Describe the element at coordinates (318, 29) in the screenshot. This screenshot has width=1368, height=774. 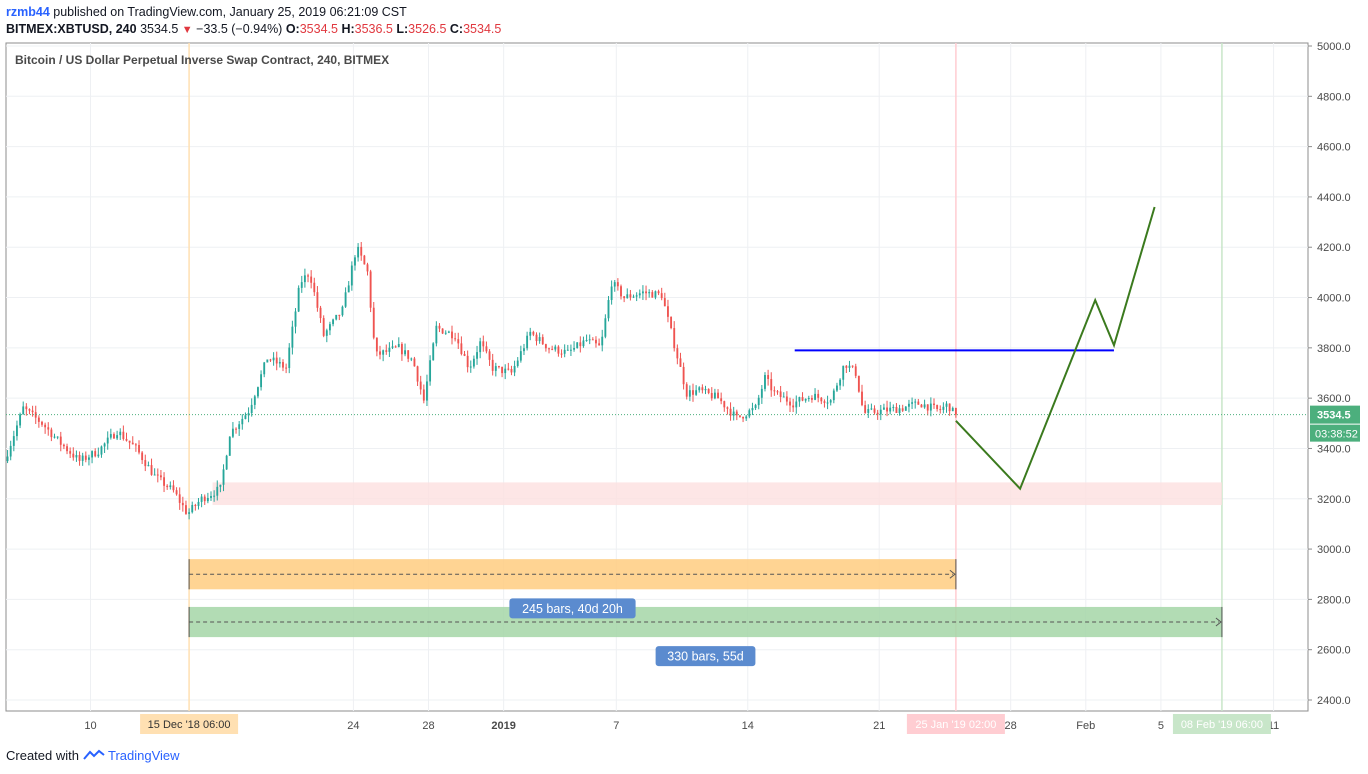
I see `open-value: 3534.5` at that location.